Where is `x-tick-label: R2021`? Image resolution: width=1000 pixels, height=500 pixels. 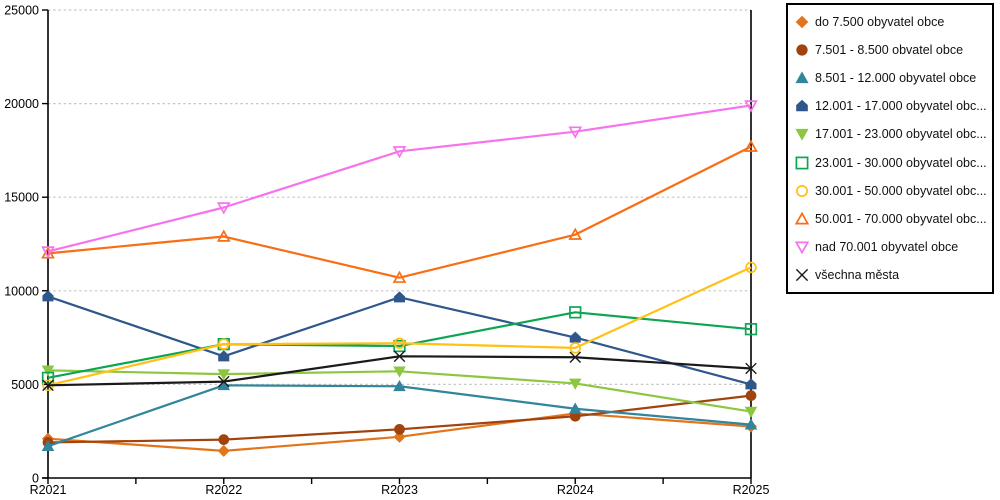
x-tick-label: R2021 is located at coordinates (48, 490).